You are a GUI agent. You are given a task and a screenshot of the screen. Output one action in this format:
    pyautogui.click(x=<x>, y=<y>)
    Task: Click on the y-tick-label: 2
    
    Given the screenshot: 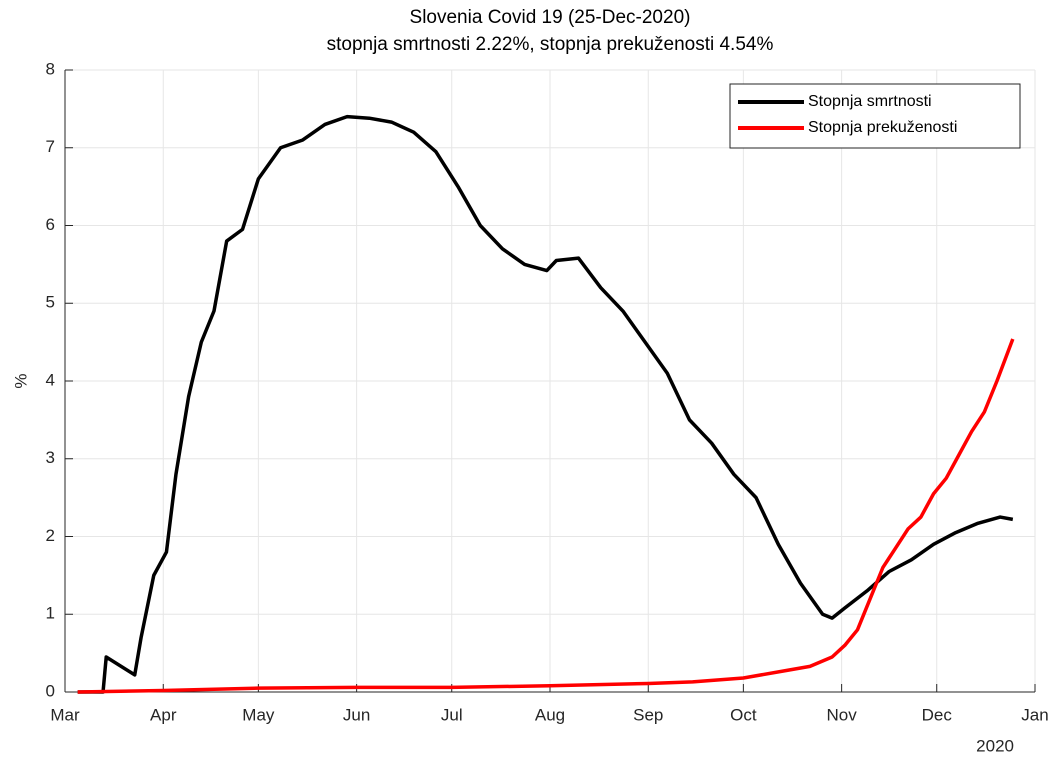 What is the action you would take?
    pyautogui.click(x=50, y=535)
    